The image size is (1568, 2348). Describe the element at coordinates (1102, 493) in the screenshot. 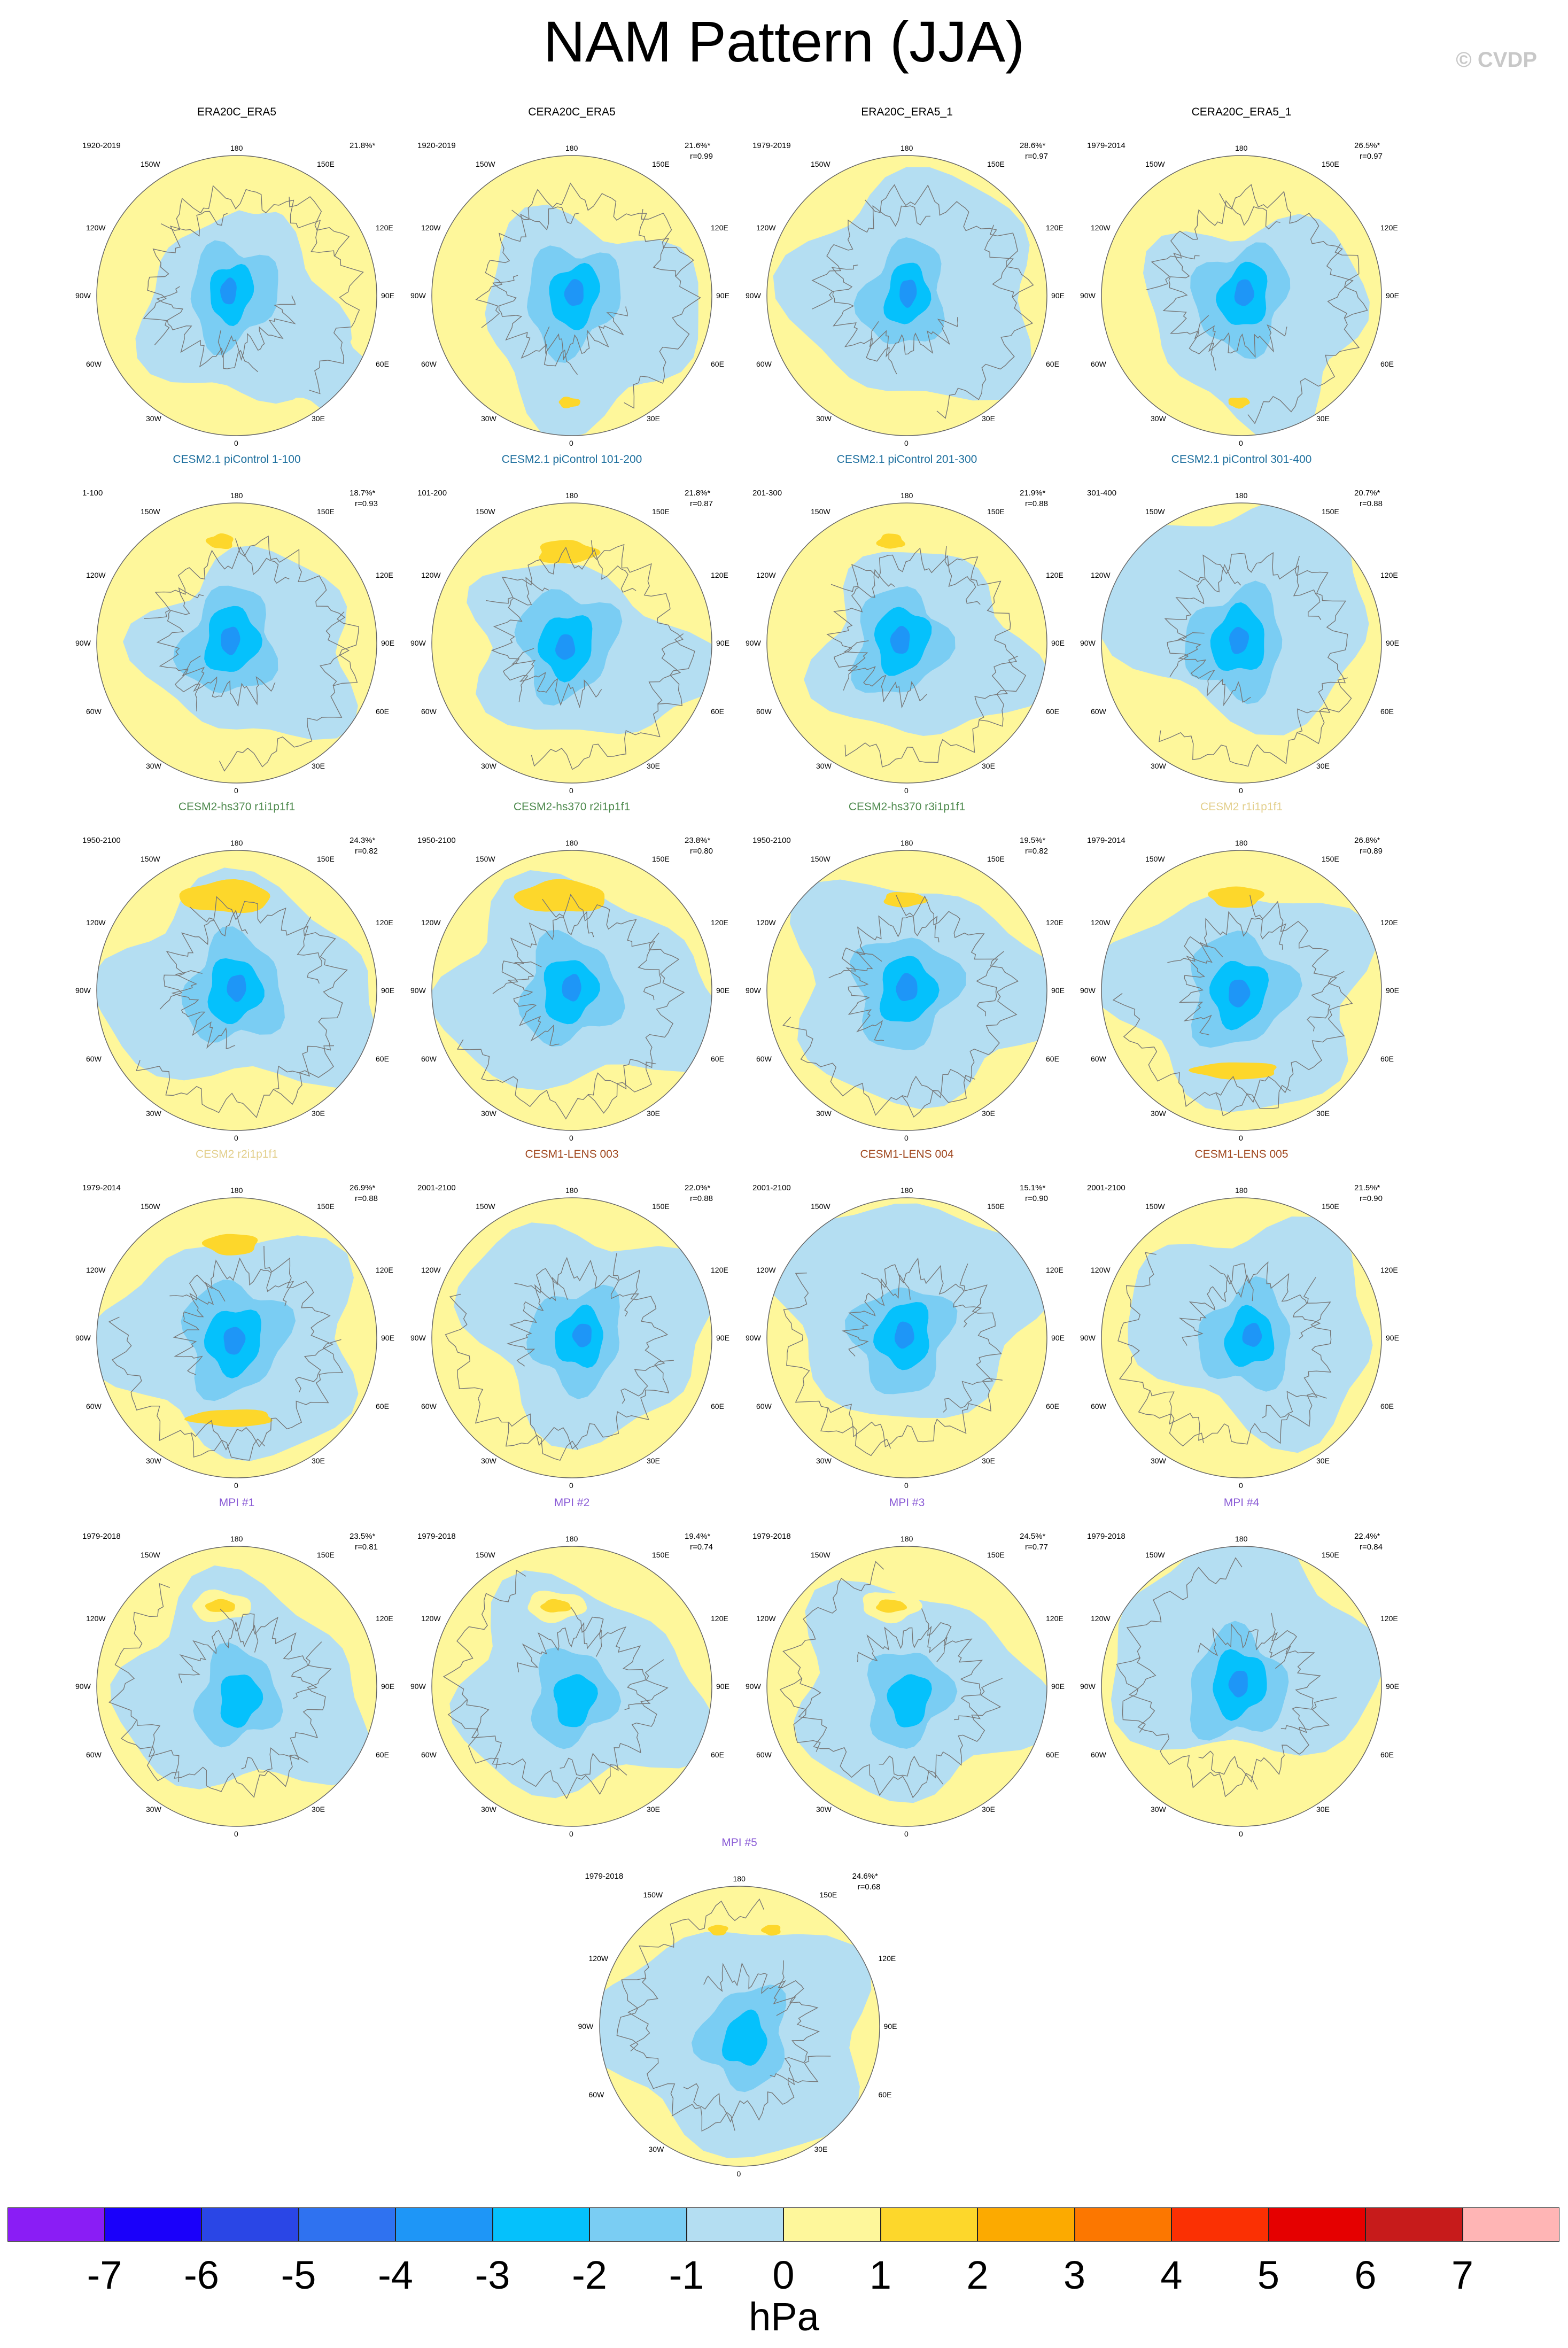

I see `panel-period: 301-400` at that location.